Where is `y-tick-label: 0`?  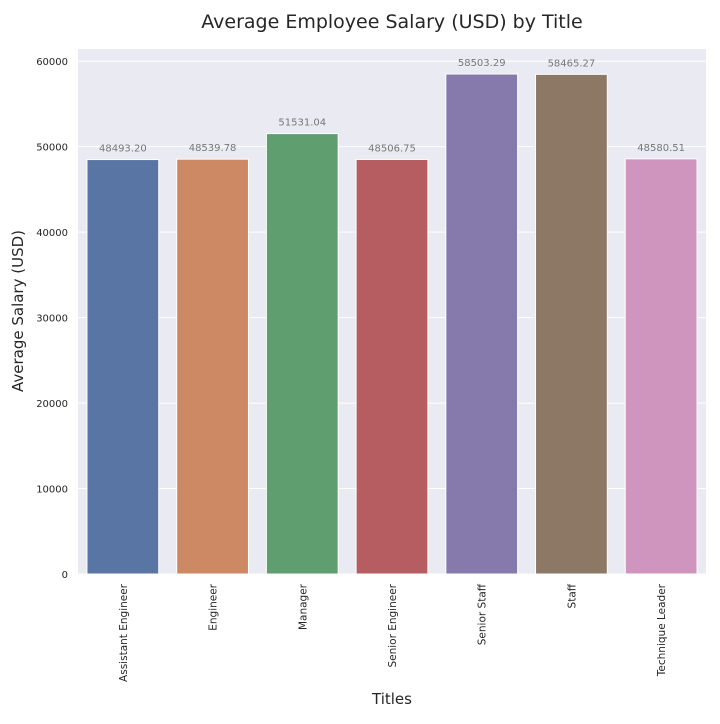
y-tick-label: 0 is located at coordinates (65, 575).